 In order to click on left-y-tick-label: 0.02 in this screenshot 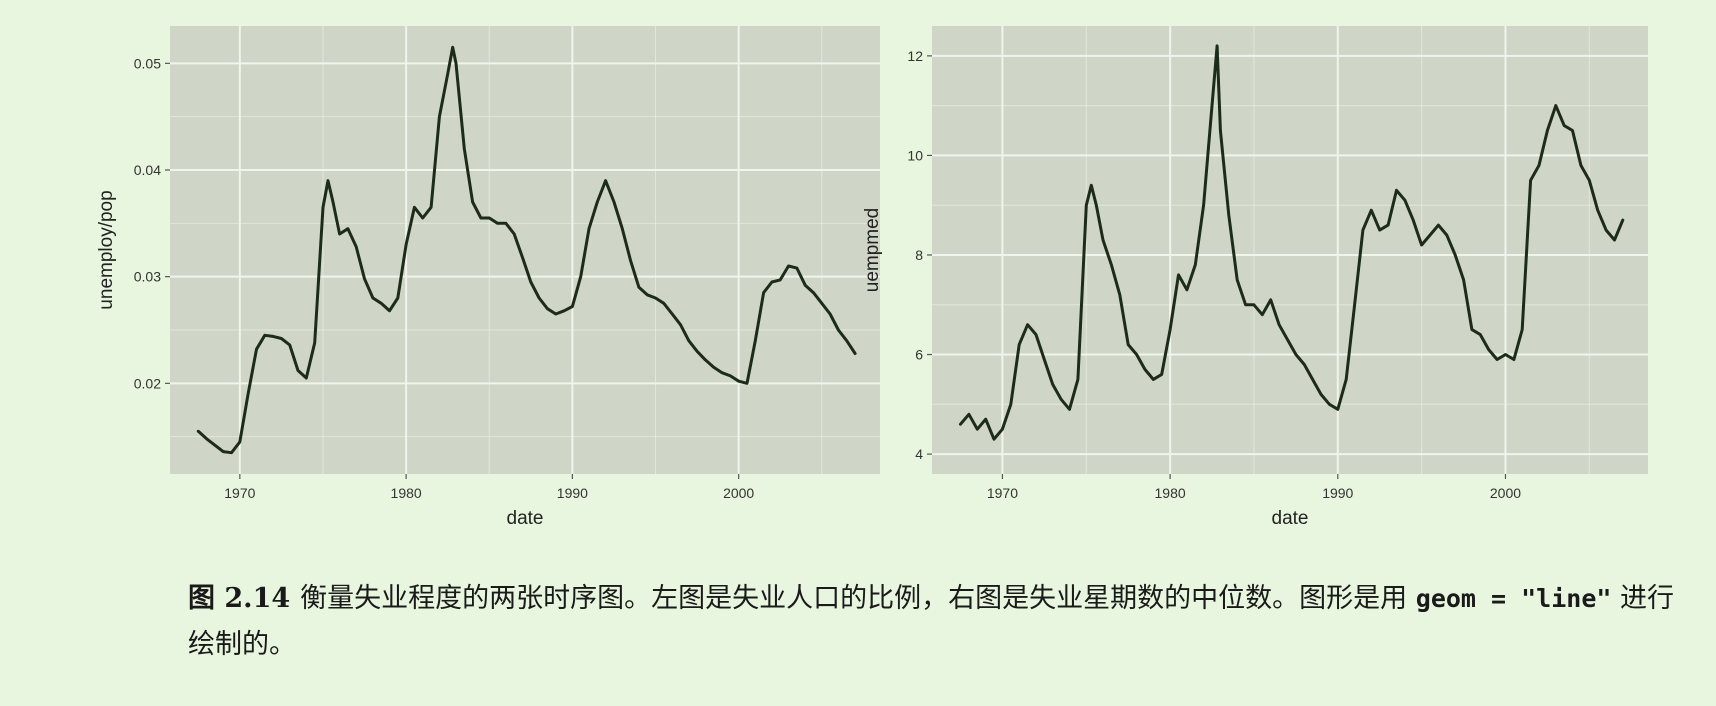, I will do `click(147, 383)`.